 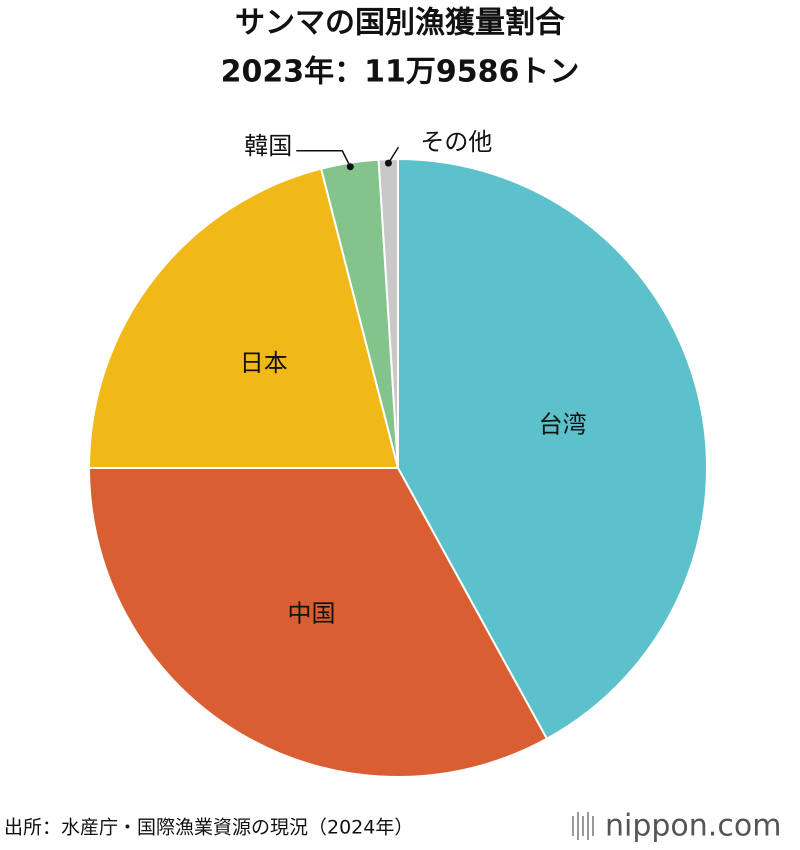 What do you see at coordinates (583, 826) in the screenshot?
I see `brand-logo-bars` at bounding box center [583, 826].